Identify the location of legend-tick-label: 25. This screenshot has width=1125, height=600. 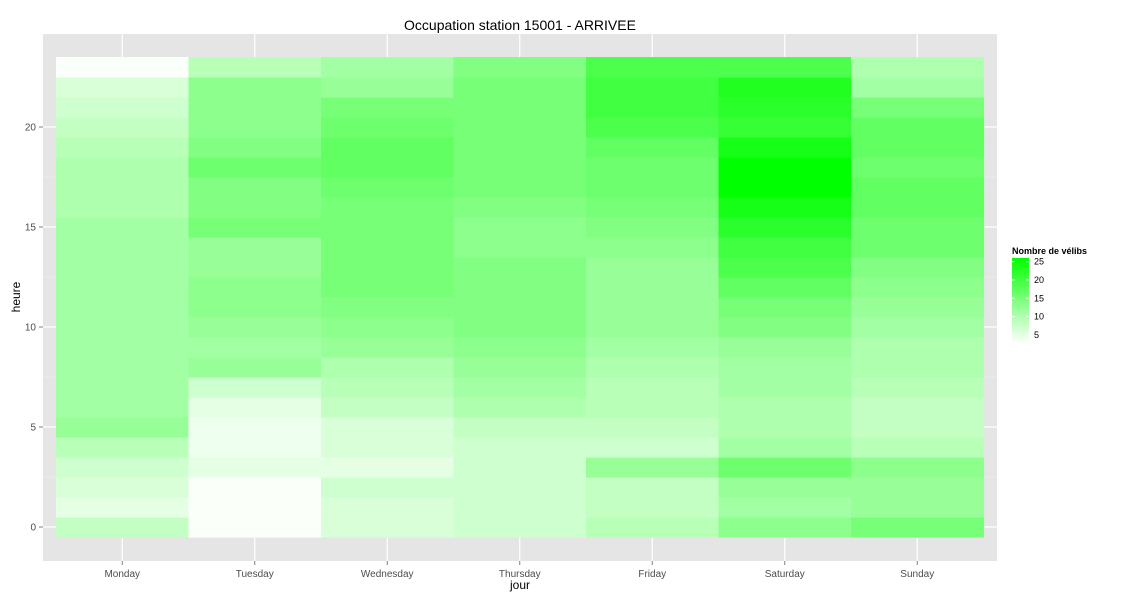
(1039, 262).